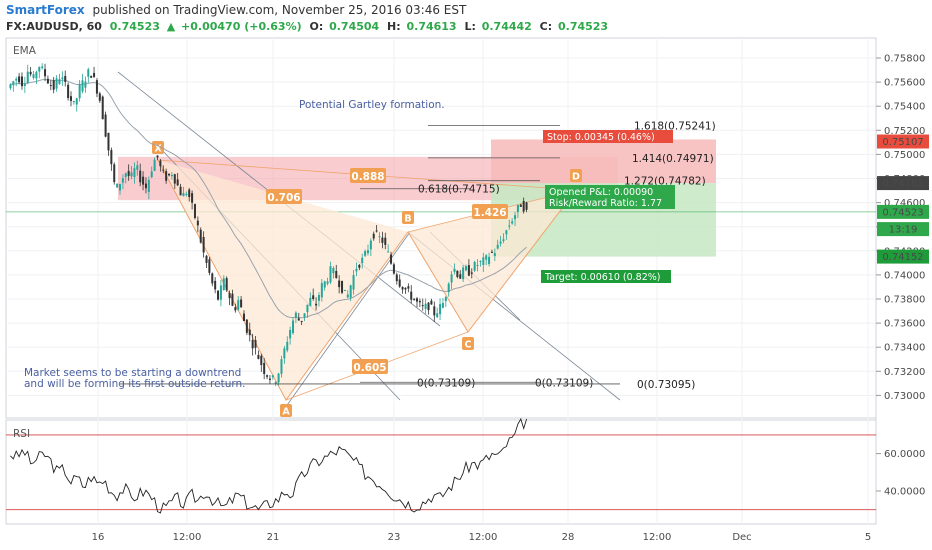 The height and width of the screenshot is (550, 932). I want to click on rsi-indicator-label: RSI, so click(21, 434).